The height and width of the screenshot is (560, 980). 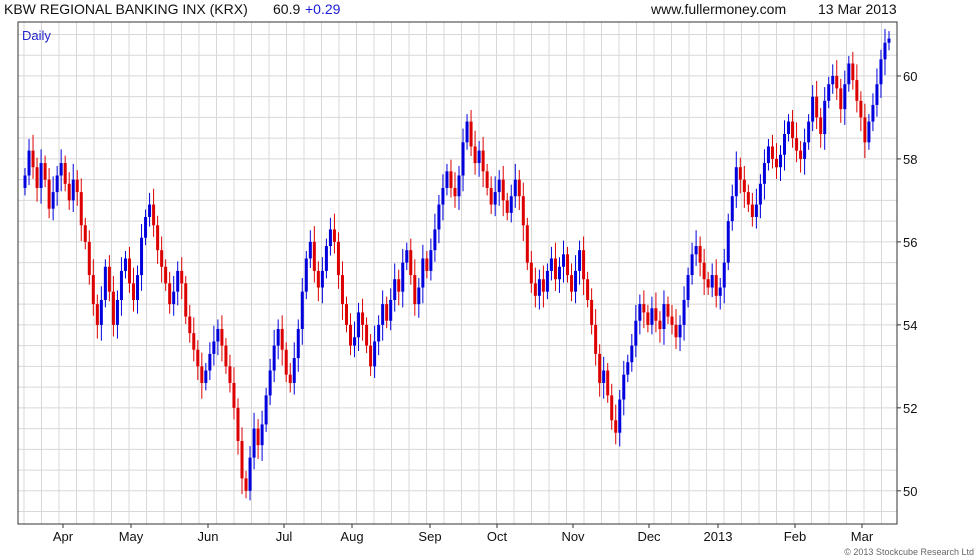 What do you see at coordinates (907, 284) in the screenshot?
I see `y-axis: 50 52 54 56 58 60` at bounding box center [907, 284].